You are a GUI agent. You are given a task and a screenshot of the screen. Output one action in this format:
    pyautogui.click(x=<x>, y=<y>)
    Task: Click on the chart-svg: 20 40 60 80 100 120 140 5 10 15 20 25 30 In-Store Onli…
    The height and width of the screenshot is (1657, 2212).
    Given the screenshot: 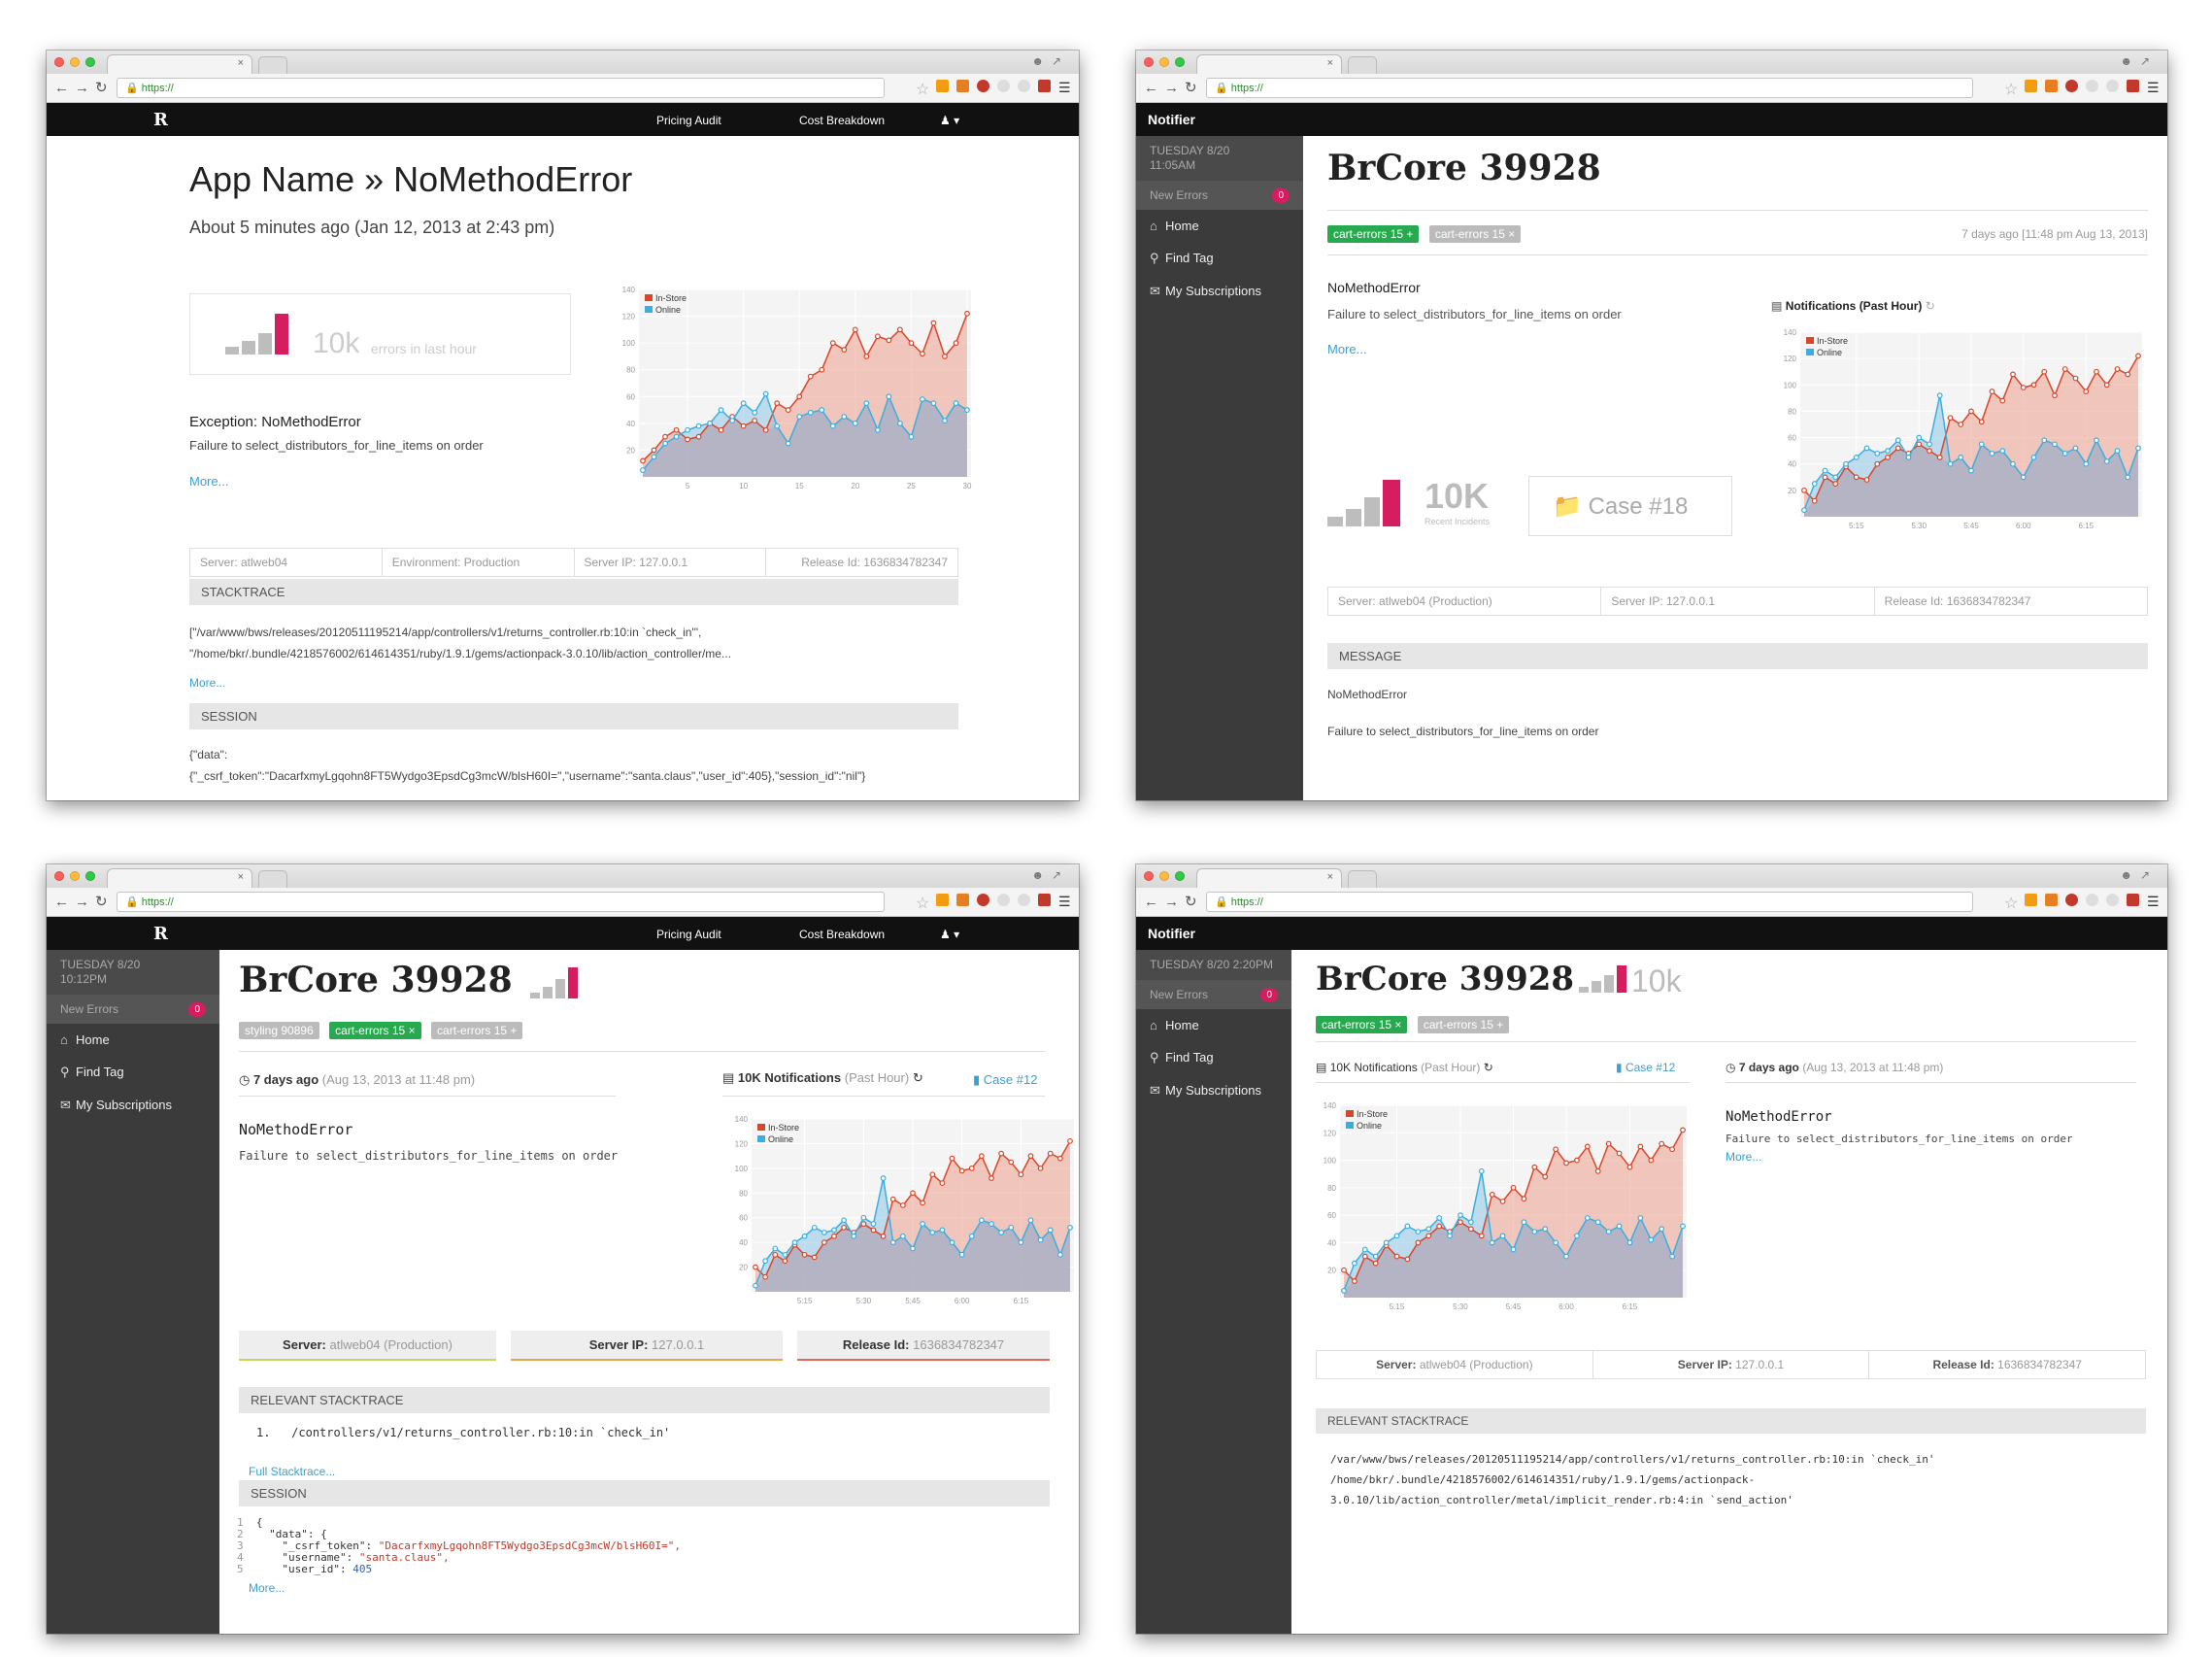 What is the action you would take?
    pyautogui.click(x=797, y=388)
    